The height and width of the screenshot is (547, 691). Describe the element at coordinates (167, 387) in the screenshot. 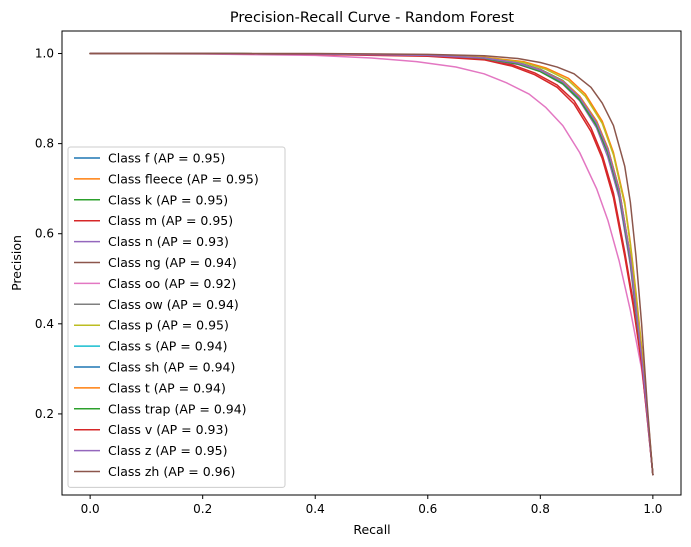

I see `legend-label-11: Class t (AP = 0.94)` at that location.